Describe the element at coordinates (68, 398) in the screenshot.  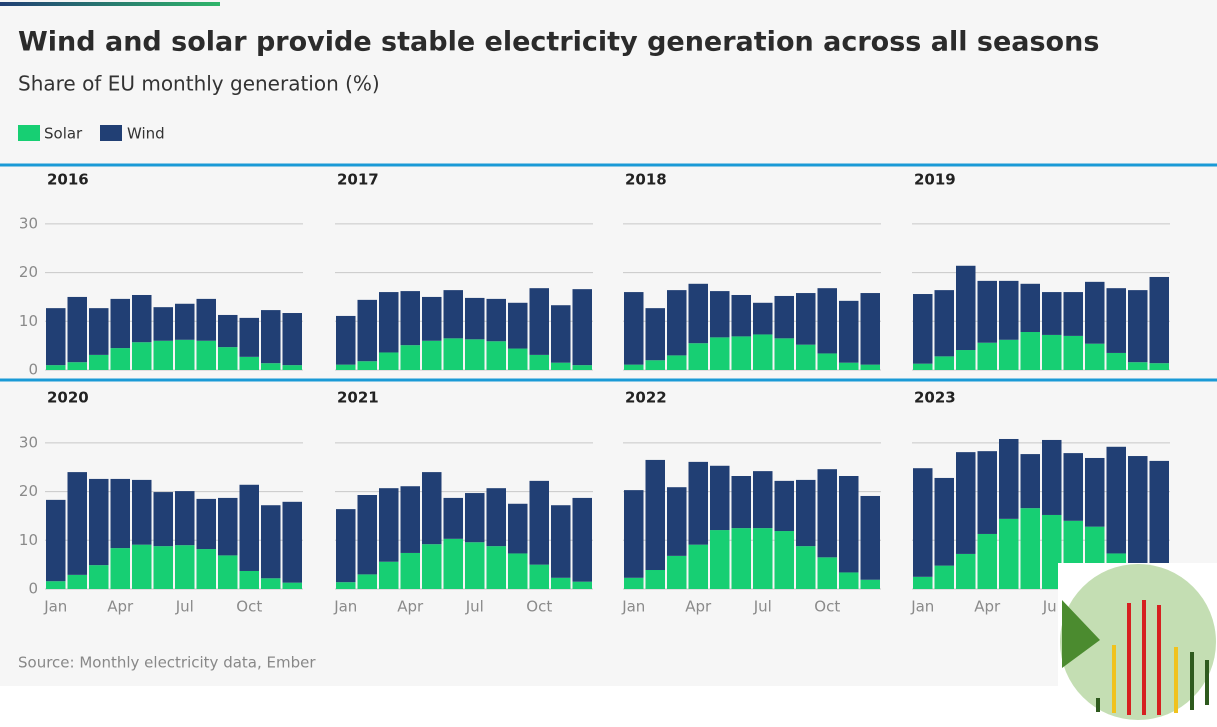
I see `panel-title: 2020` at that location.